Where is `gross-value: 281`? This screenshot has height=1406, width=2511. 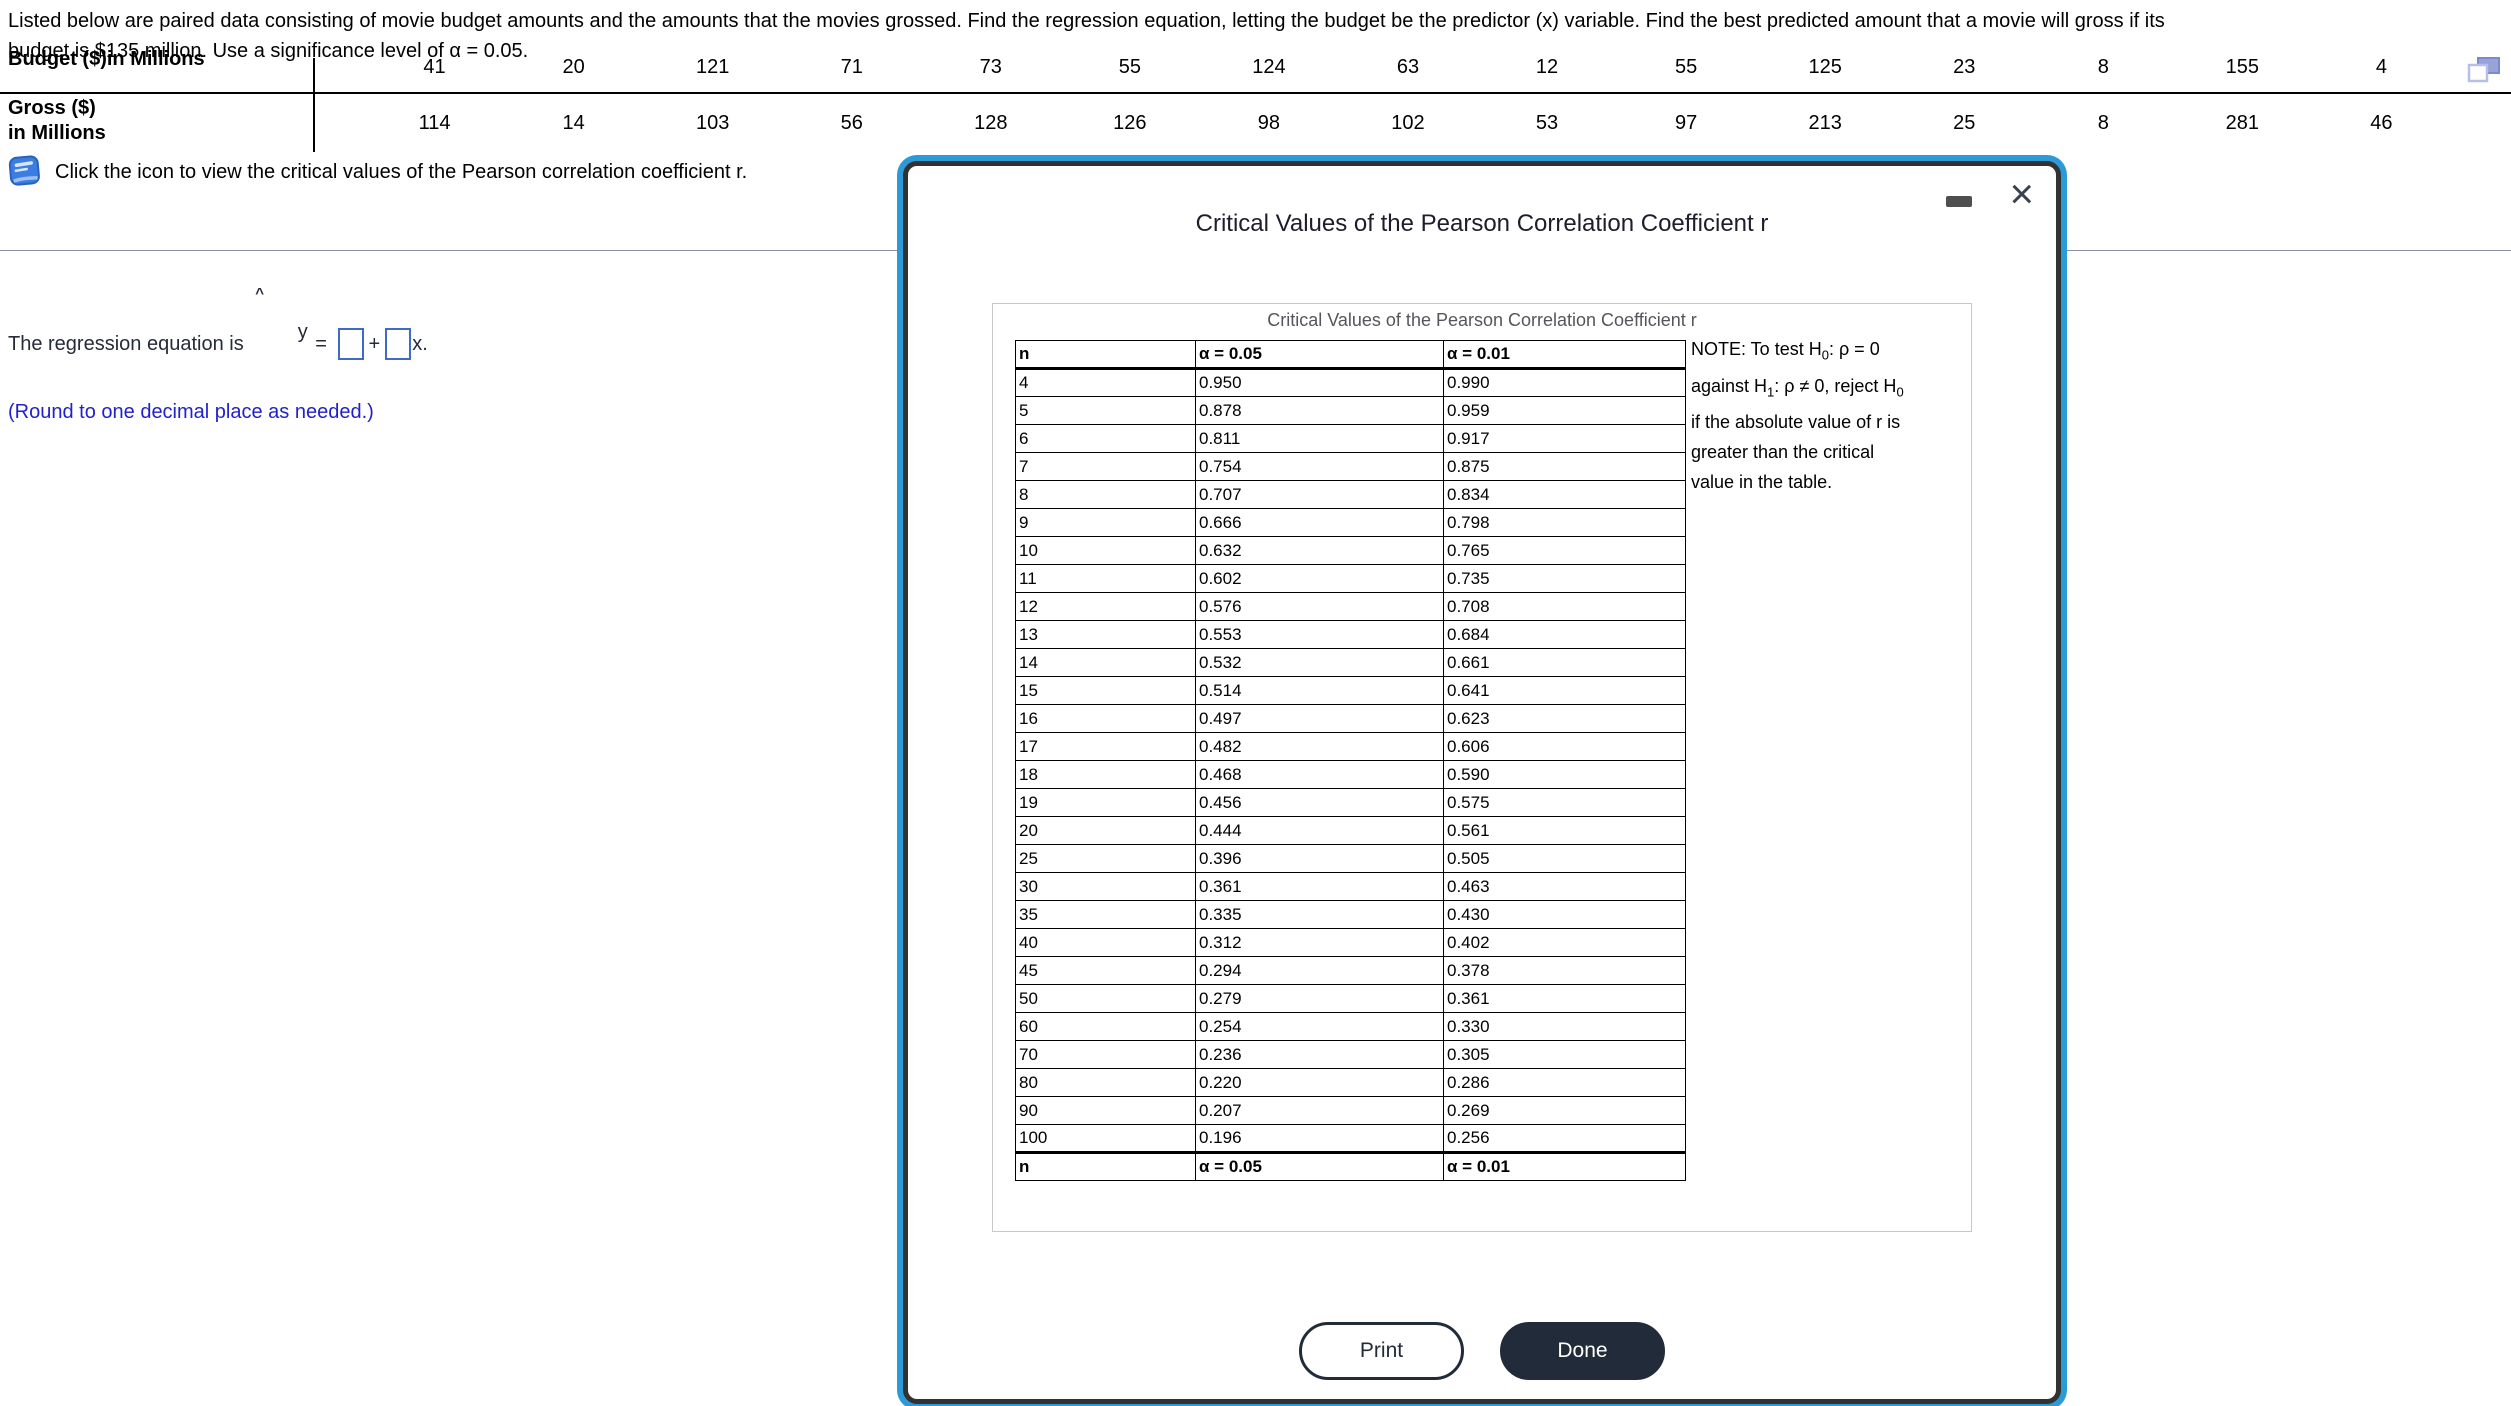
gross-value: 281 is located at coordinates (2242, 122).